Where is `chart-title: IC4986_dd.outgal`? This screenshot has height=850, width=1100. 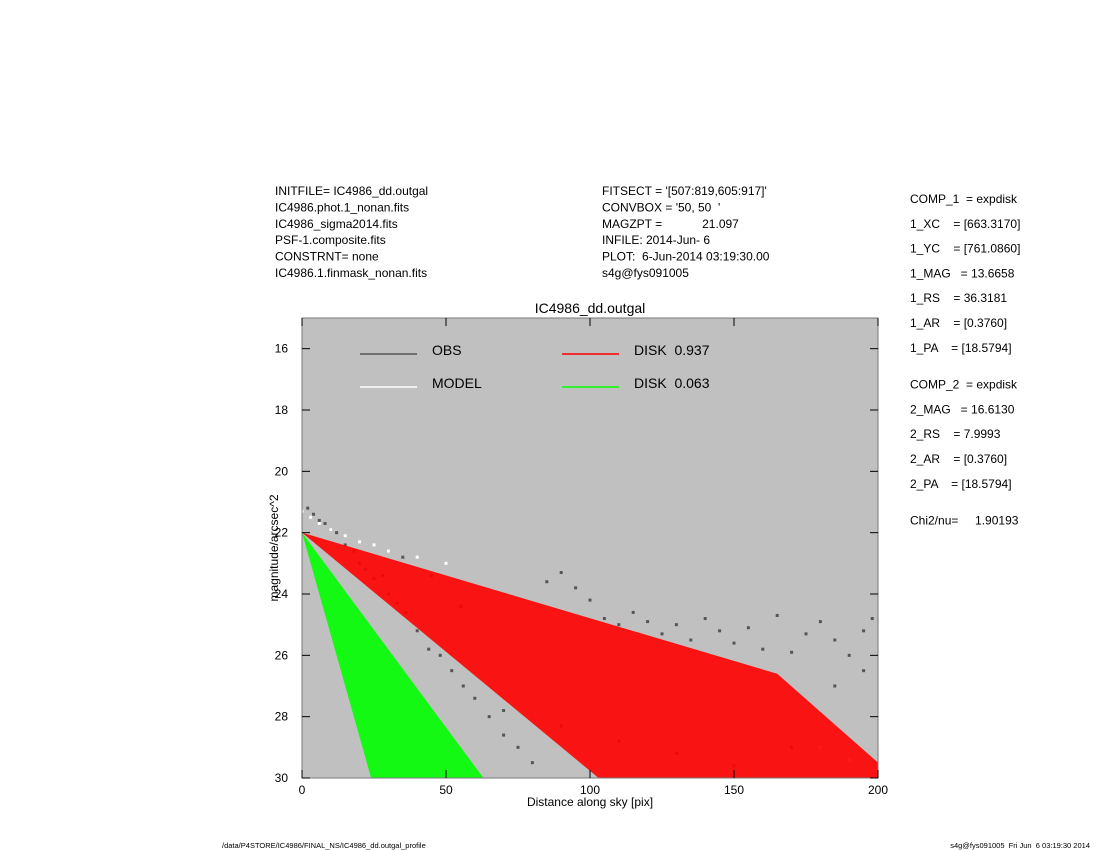
chart-title: IC4986_dd.outgal is located at coordinates (590, 308).